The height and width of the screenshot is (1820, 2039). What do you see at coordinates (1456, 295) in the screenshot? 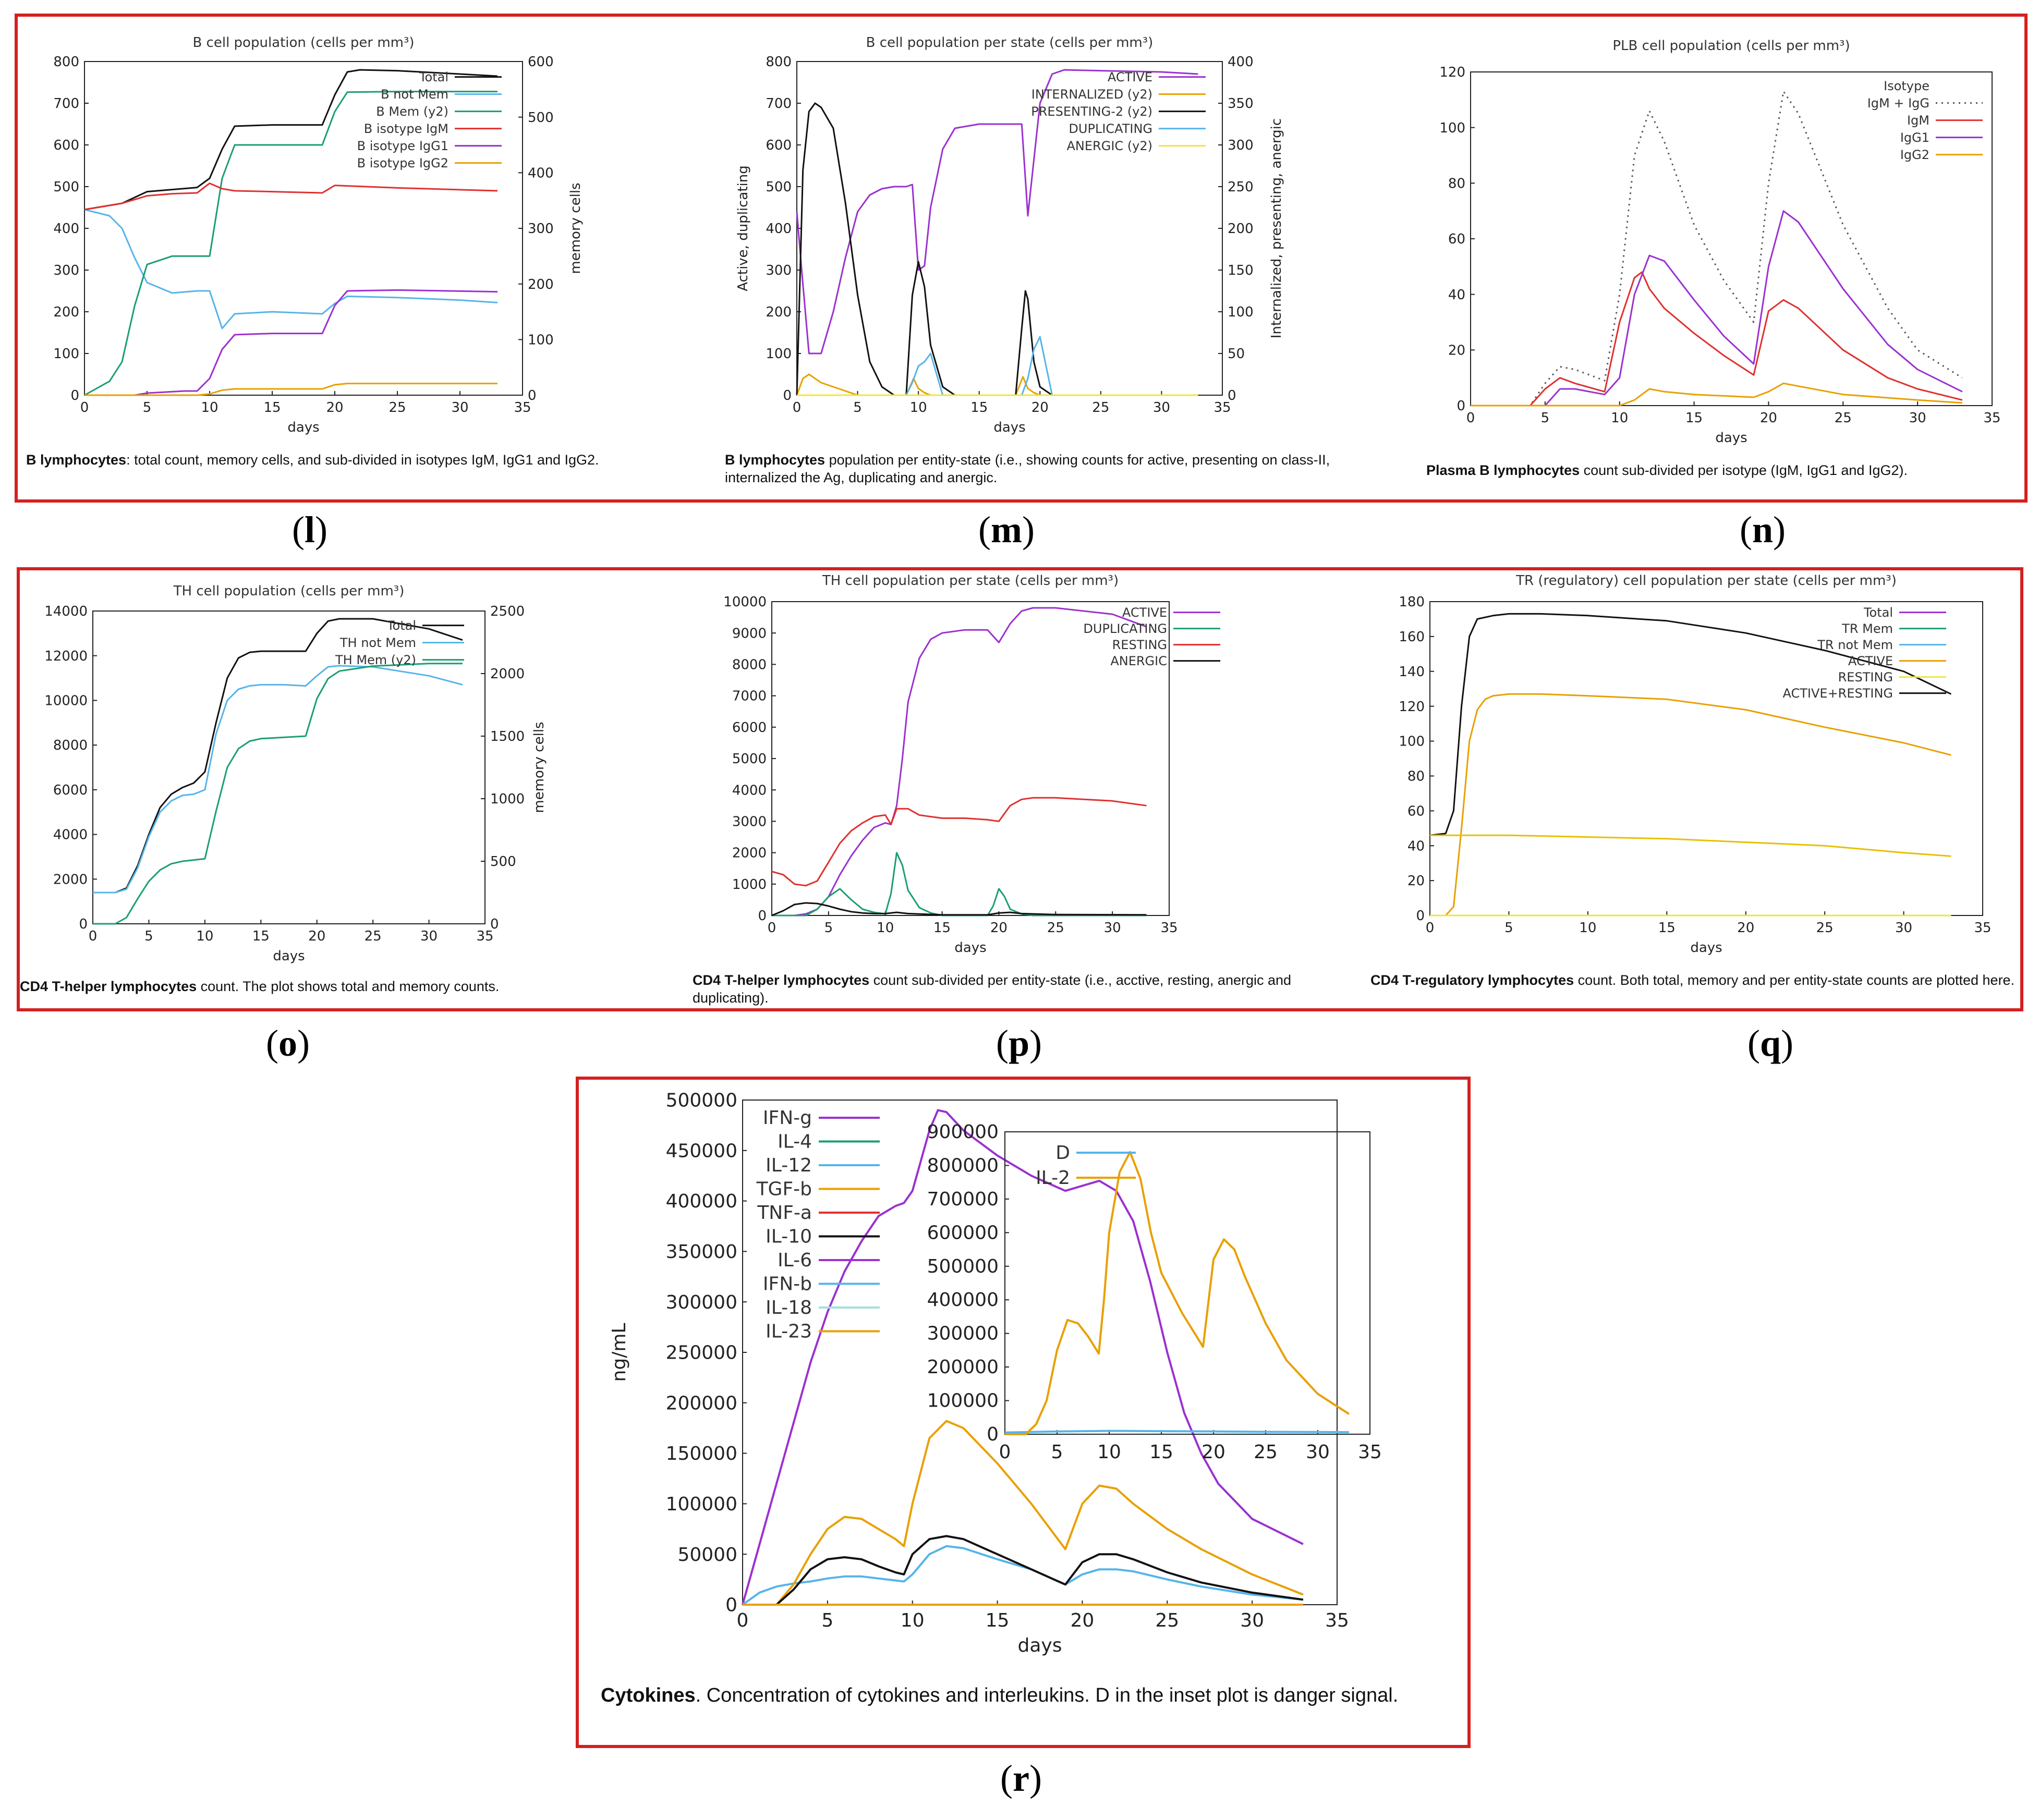
I see `n-ytick-label: 40` at bounding box center [1456, 295].